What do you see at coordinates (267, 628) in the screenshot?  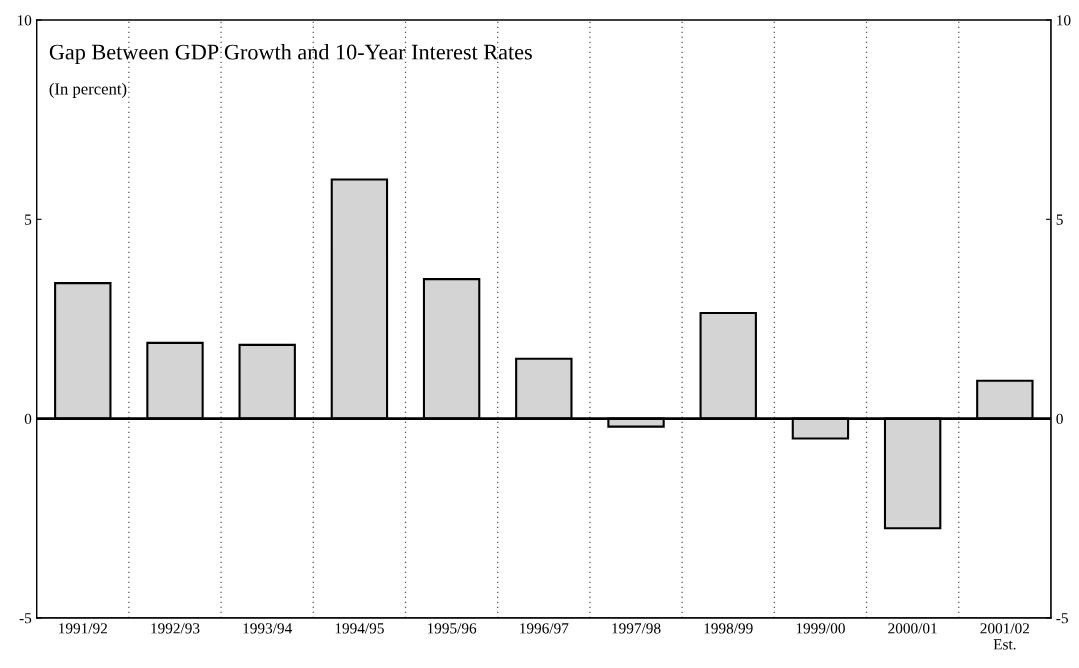 I see `x-tick-label: 1993/94` at bounding box center [267, 628].